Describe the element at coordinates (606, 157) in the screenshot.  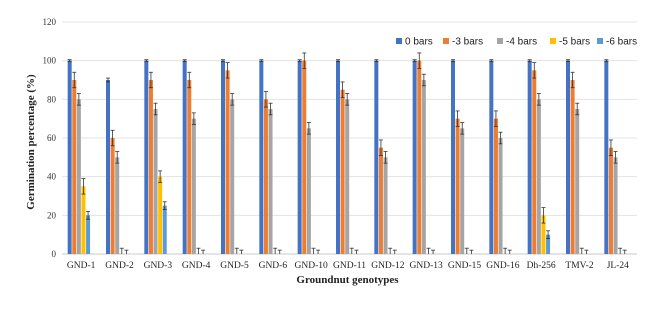
I see `bar-JL-24-0bars` at that location.